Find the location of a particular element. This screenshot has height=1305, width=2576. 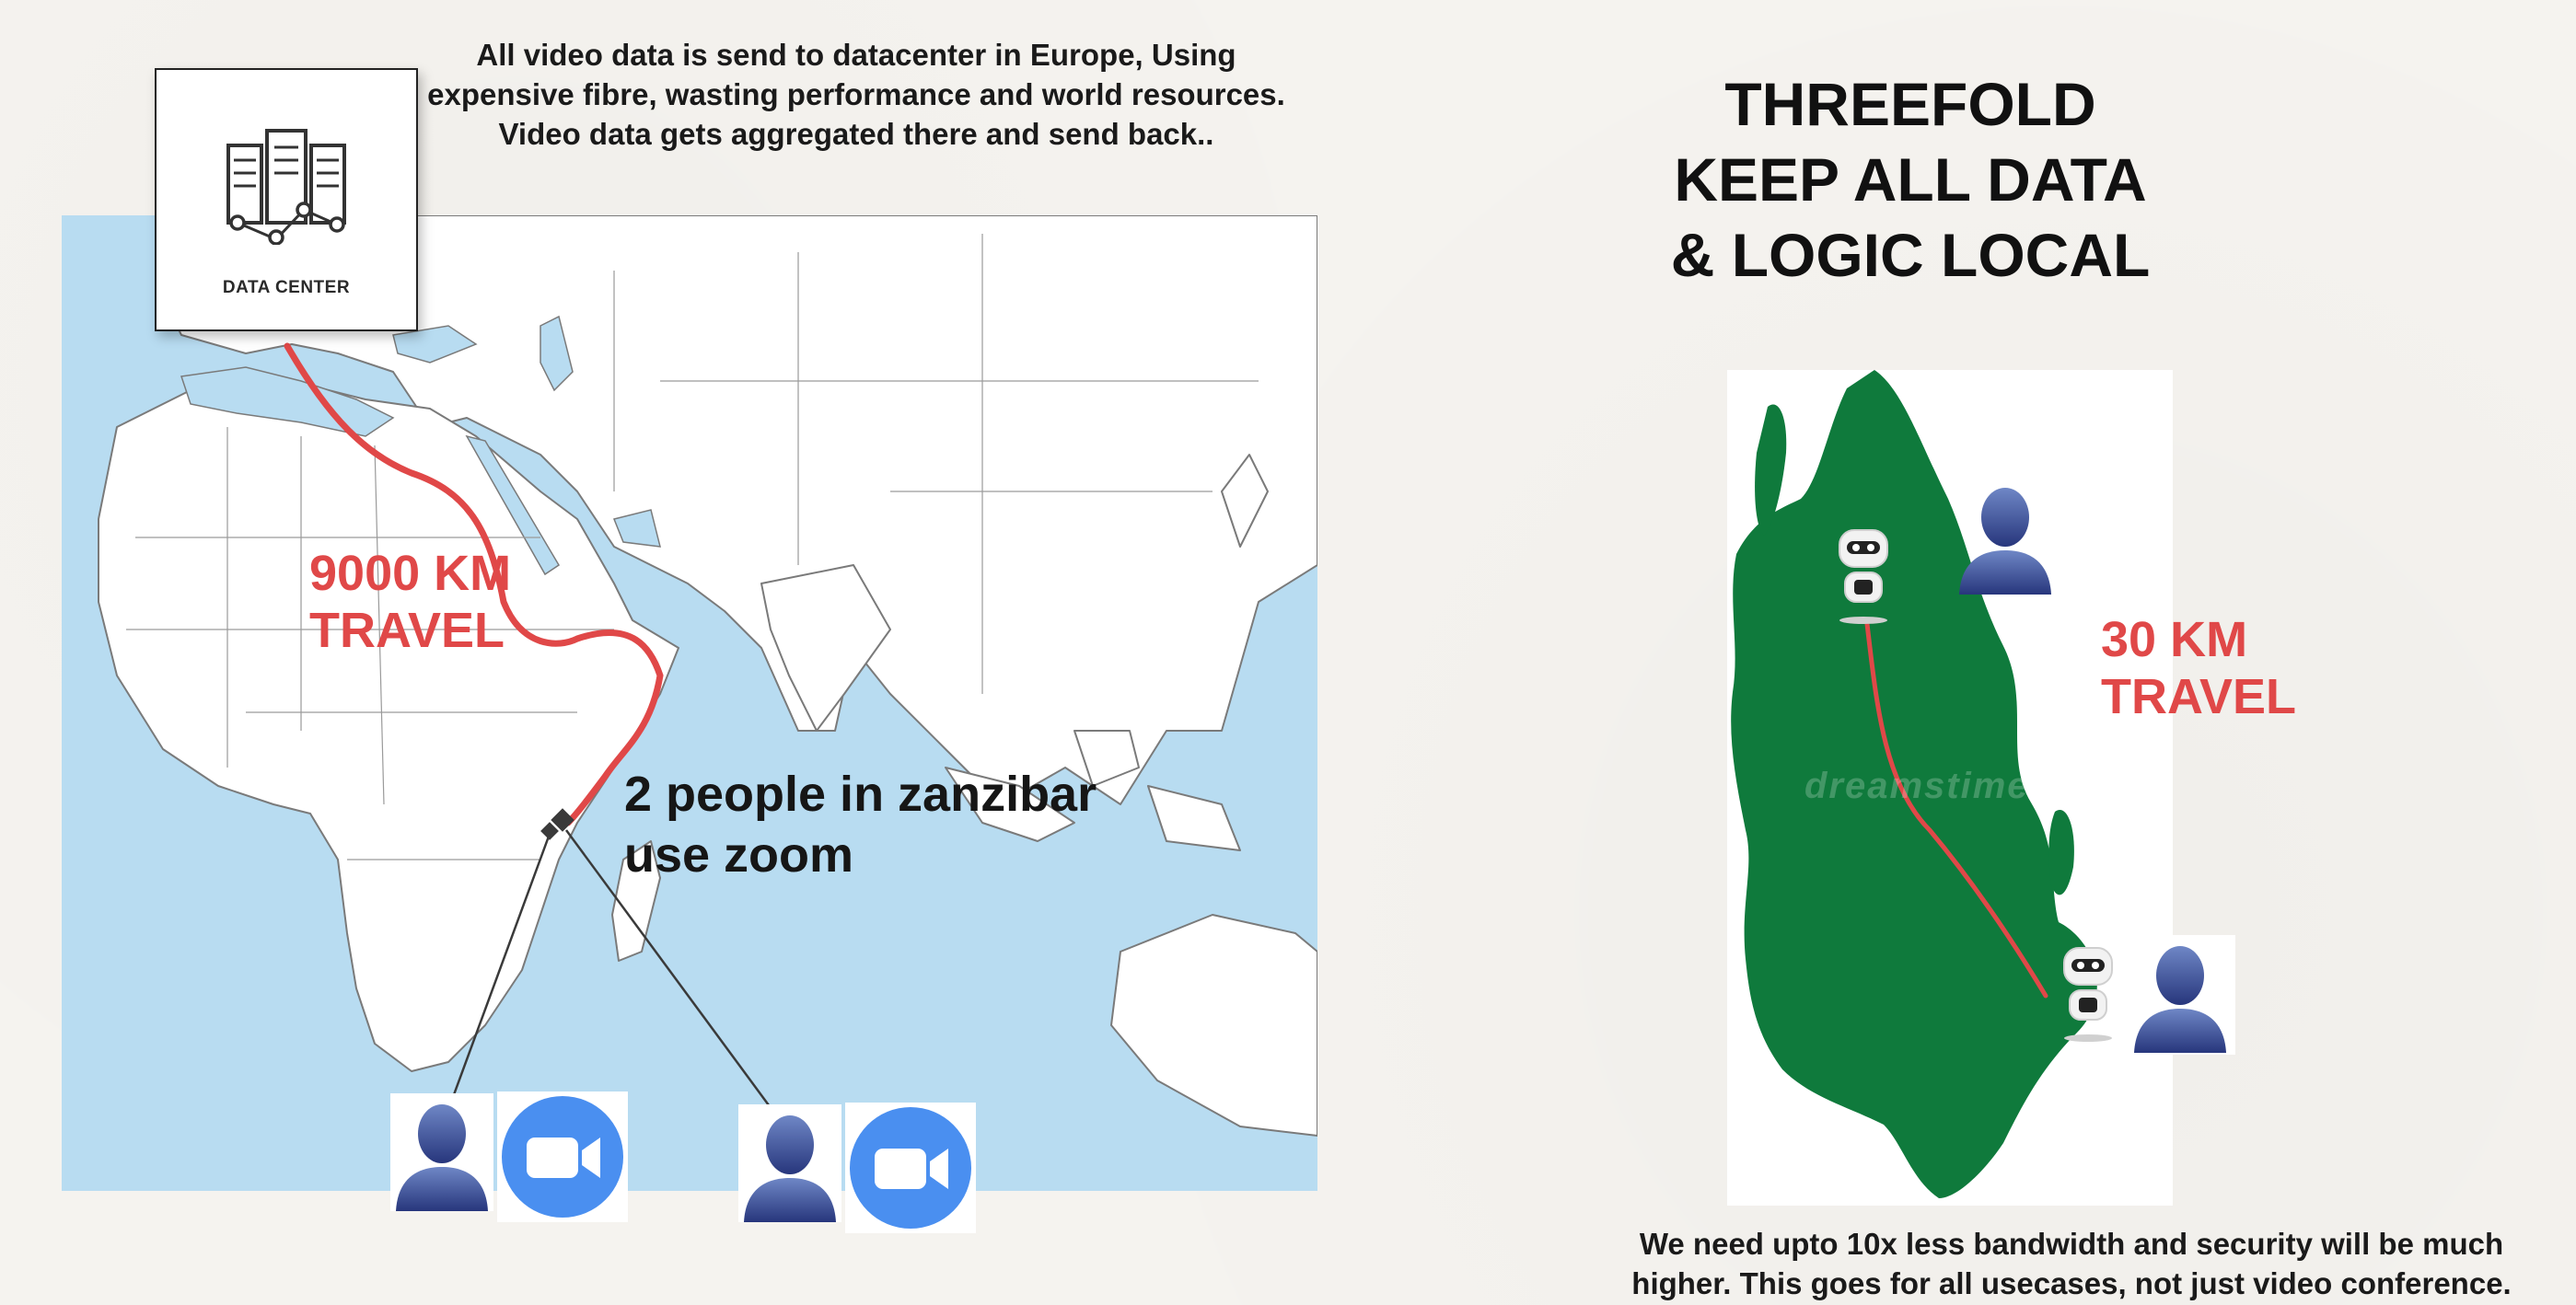

title-line-2: KEEP ALL DATA is located at coordinates (1910, 179).